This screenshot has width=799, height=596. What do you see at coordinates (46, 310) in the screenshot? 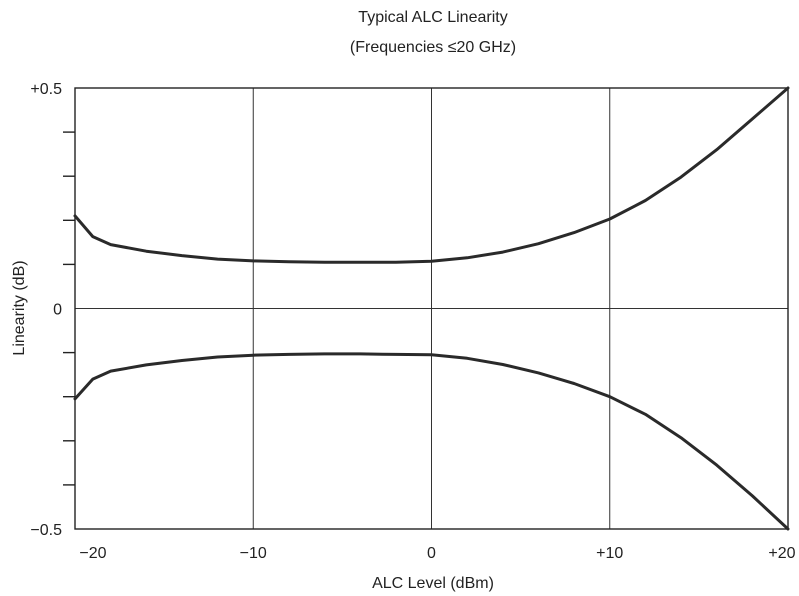
I see `y-tick-labels: +0.5 0 −0.5` at bounding box center [46, 310].